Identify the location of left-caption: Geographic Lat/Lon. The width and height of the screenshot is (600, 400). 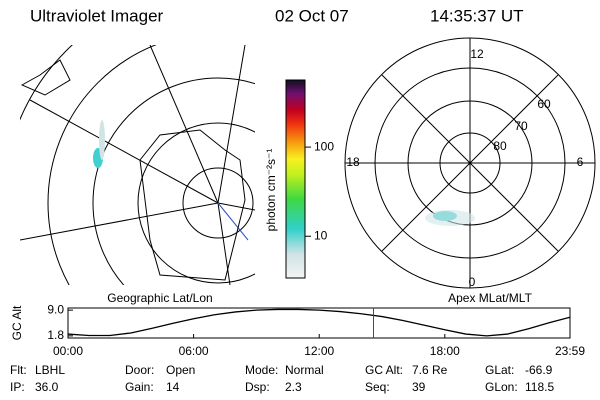
(159, 298).